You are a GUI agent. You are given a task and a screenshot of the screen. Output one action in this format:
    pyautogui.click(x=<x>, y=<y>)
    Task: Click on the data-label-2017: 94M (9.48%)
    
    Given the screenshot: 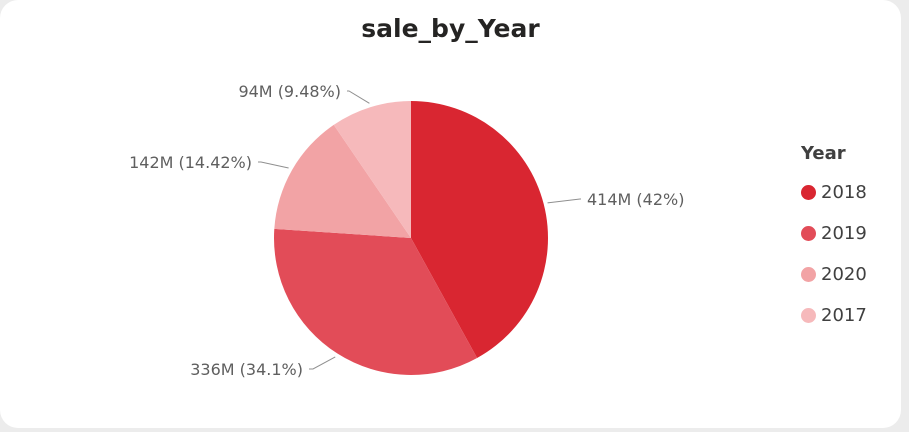 What is the action you would take?
    pyautogui.click(x=289, y=91)
    